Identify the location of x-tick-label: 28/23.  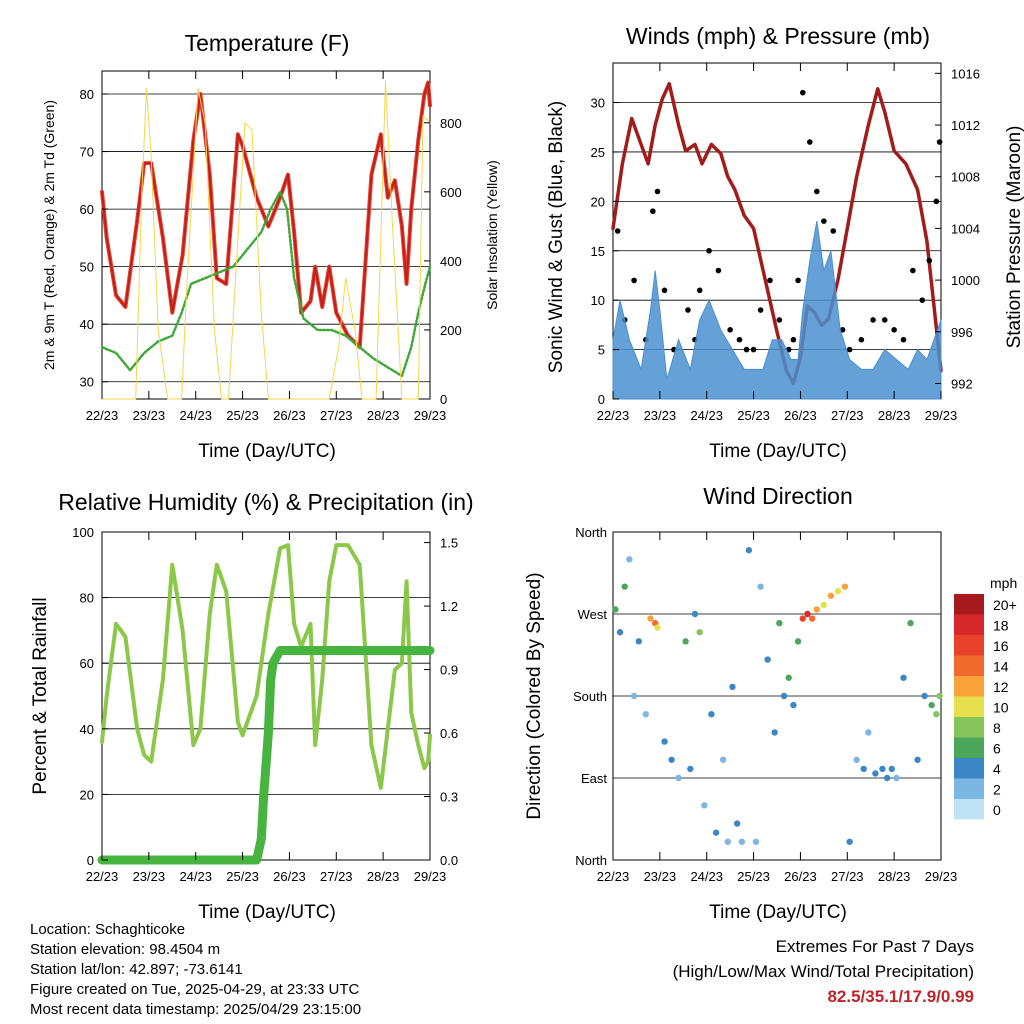
(894, 415).